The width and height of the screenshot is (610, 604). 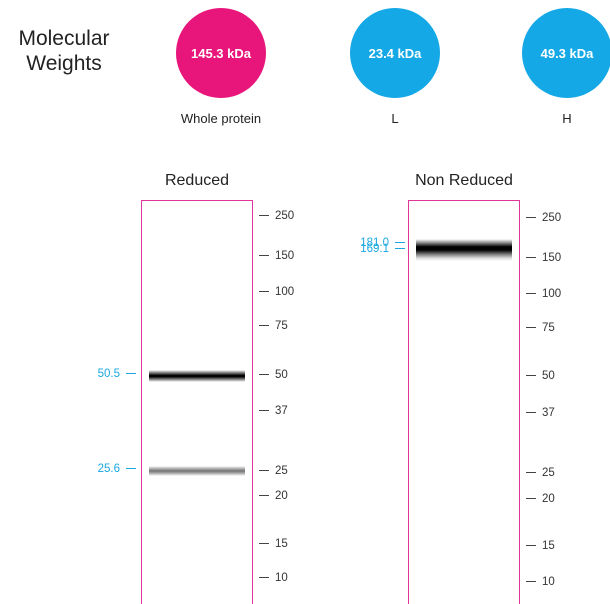 What do you see at coordinates (540, 413) in the screenshot?
I see `marker-non-reduced-37: 37` at bounding box center [540, 413].